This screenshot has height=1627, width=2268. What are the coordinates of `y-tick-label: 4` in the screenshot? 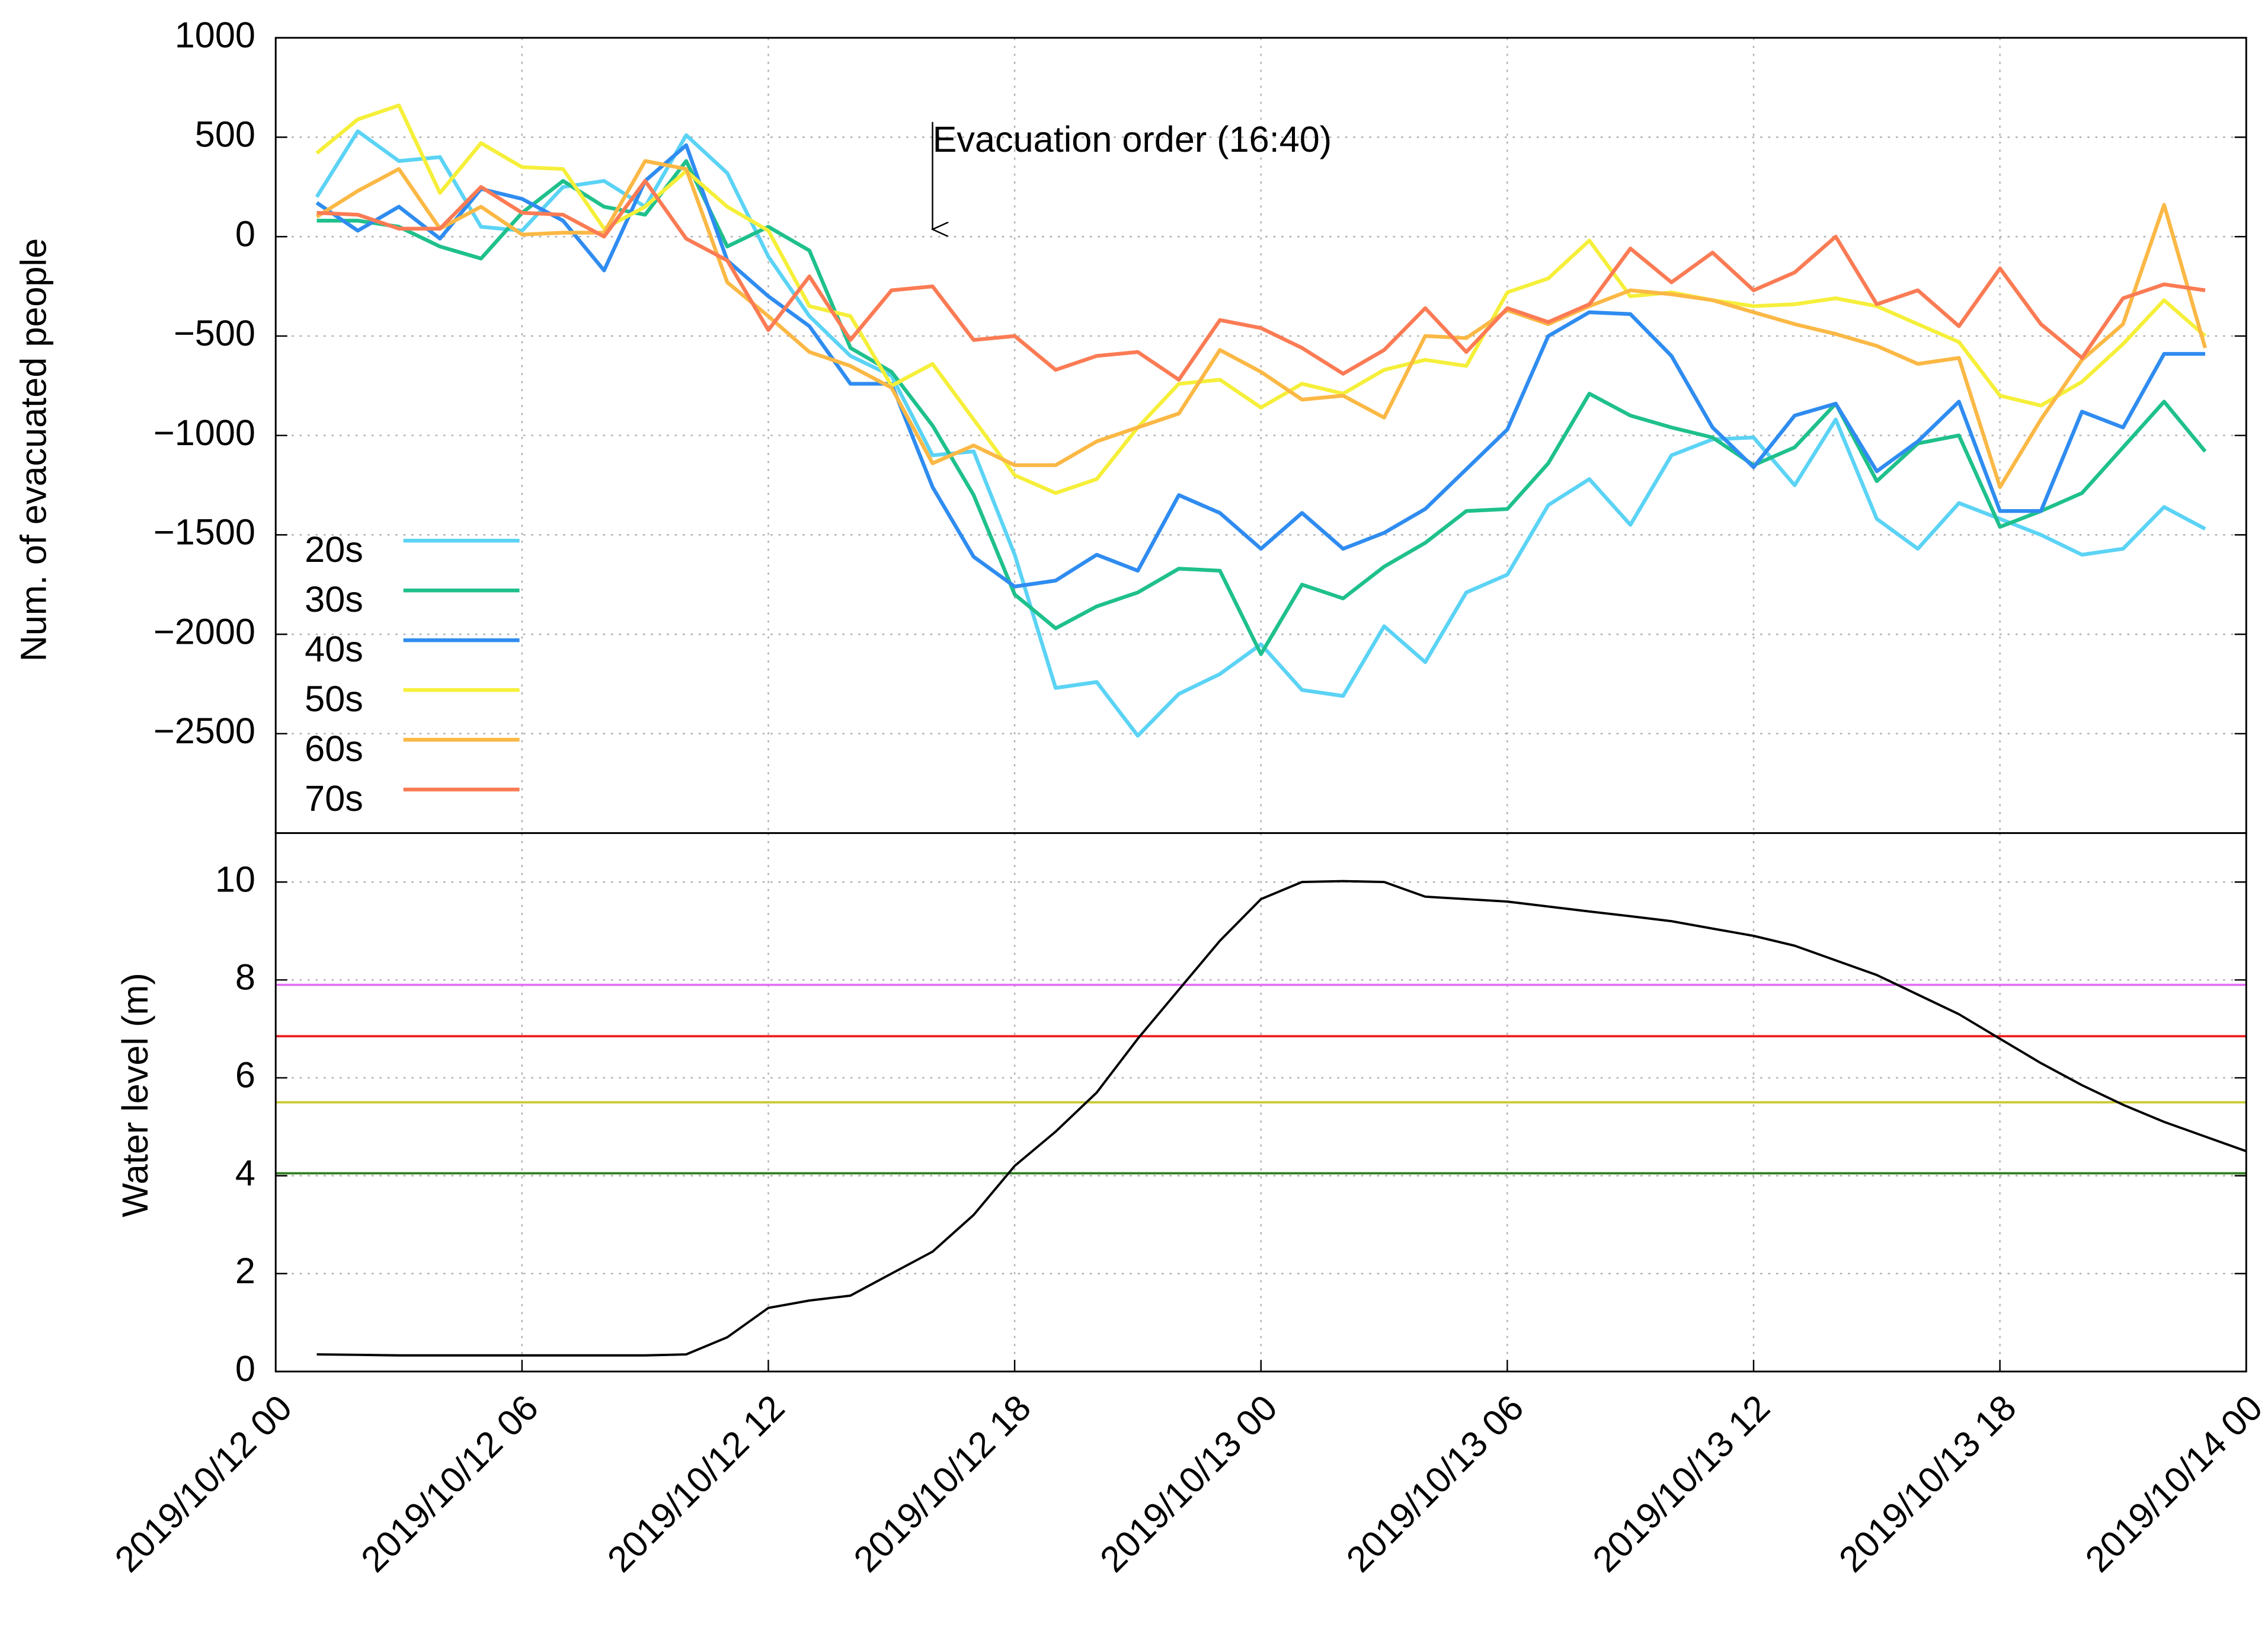 It's located at (245, 1173).